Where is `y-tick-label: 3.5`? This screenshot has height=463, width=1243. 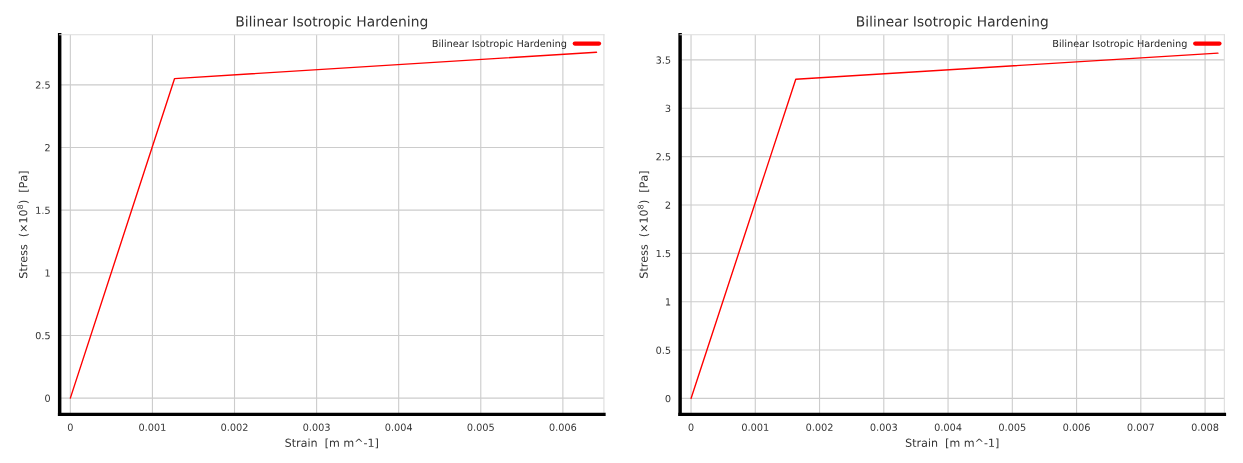 y-tick-label: 3.5 is located at coordinates (663, 60).